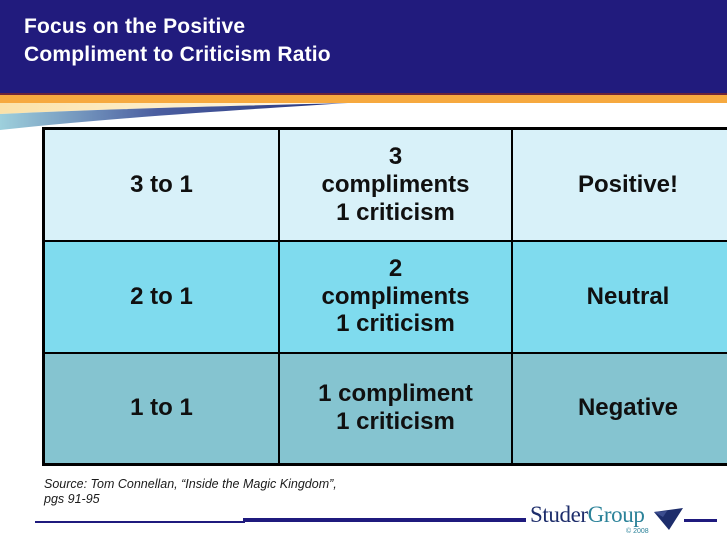 This screenshot has height=540, width=727. What do you see at coordinates (135, 26) in the screenshot?
I see `page-title-line1: Focus on the Positive` at bounding box center [135, 26].